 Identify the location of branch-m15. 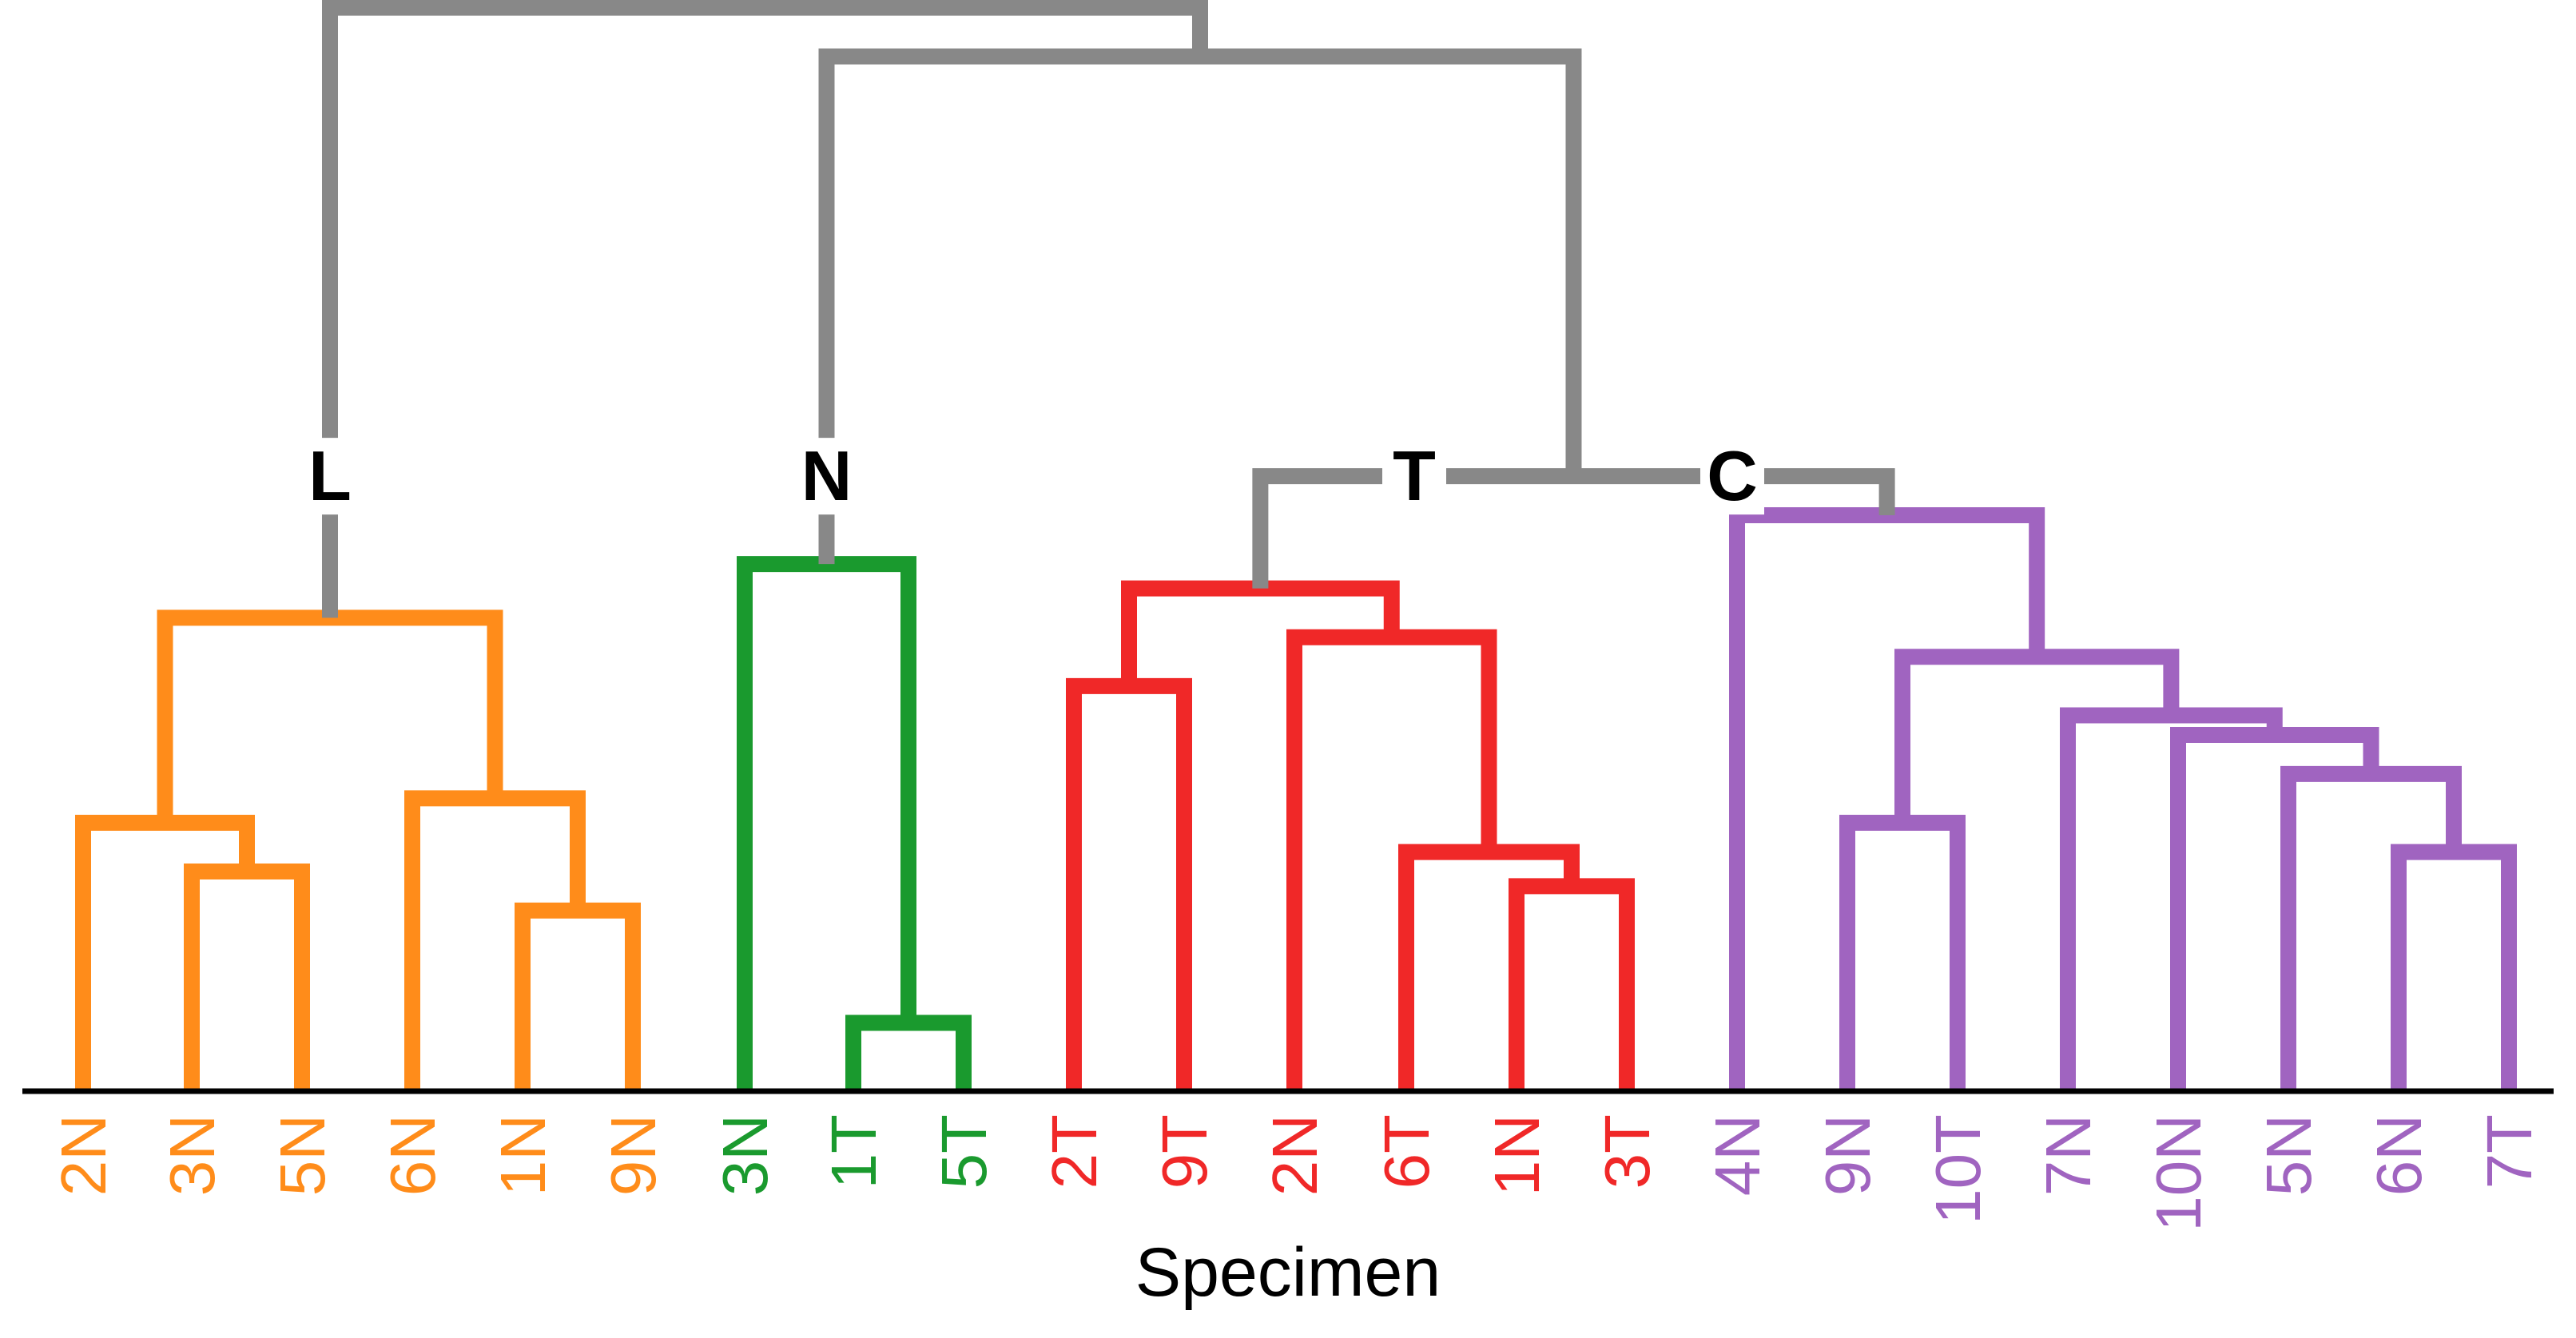
(2371, 928).